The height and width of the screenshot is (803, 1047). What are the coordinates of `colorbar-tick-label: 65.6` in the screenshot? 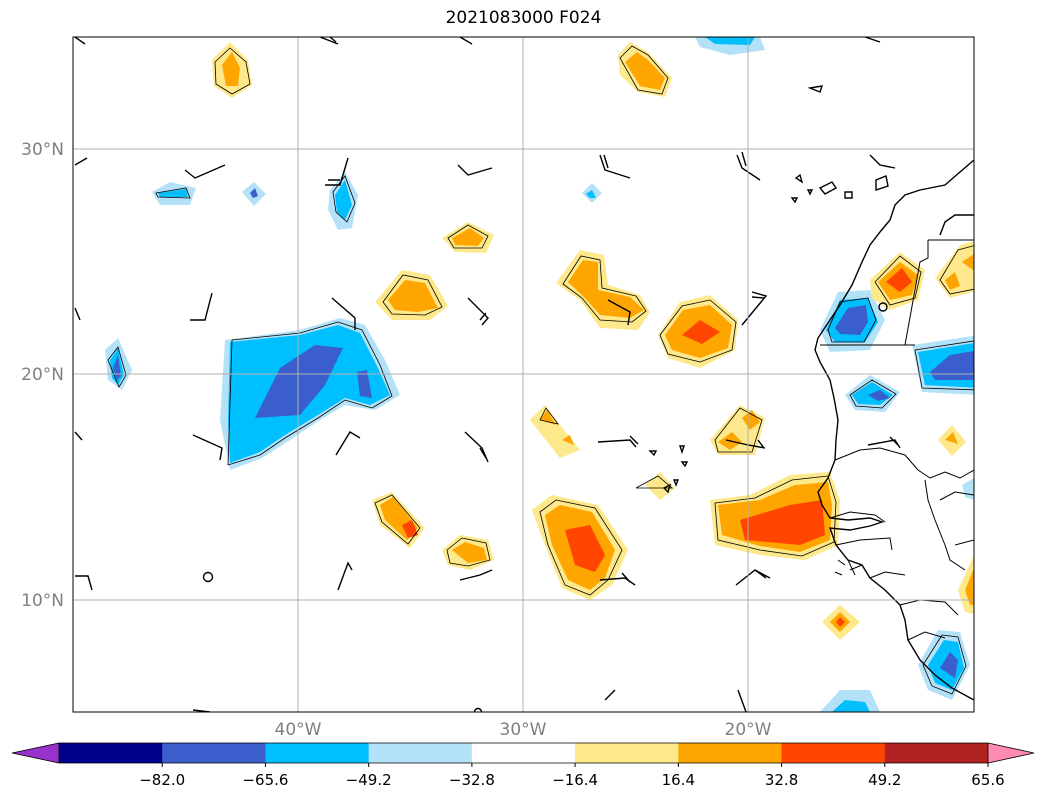 It's located at (987, 780).